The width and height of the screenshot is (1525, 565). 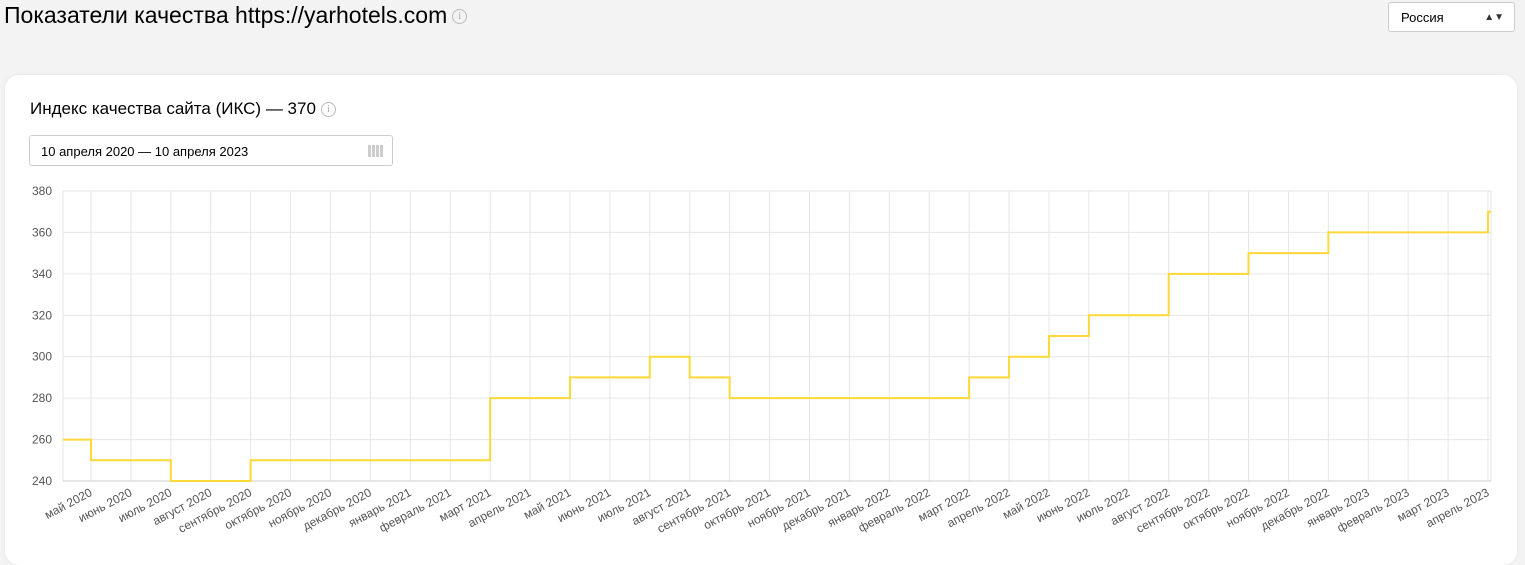 I want to click on y-tick-label: 260, so click(x=42, y=440).